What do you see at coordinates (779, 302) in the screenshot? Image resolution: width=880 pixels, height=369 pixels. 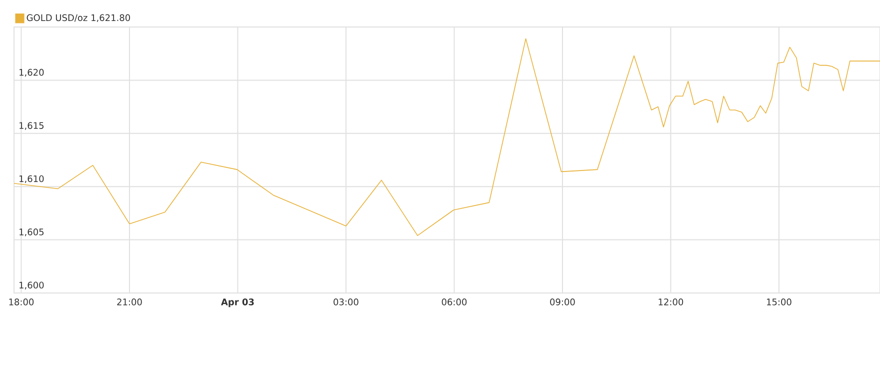 I see `x-tick-label: 15:00` at bounding box center [779, 302].